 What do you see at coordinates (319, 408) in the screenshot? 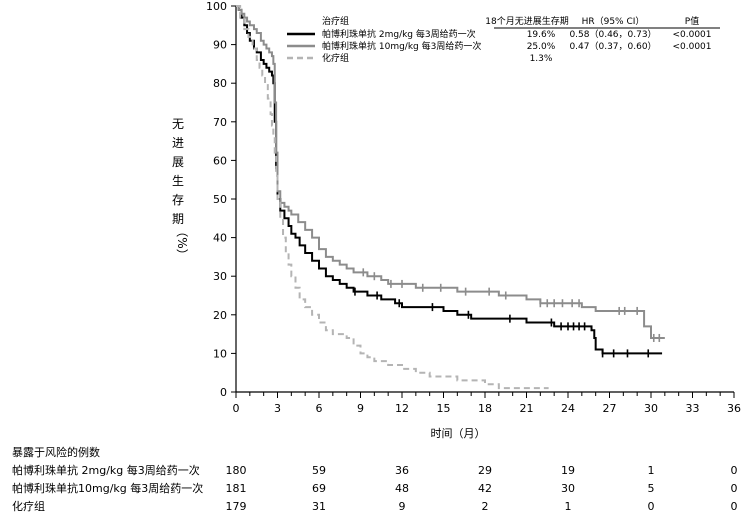
I see `x-tick-label: 6` at bounding box center [319, 408].